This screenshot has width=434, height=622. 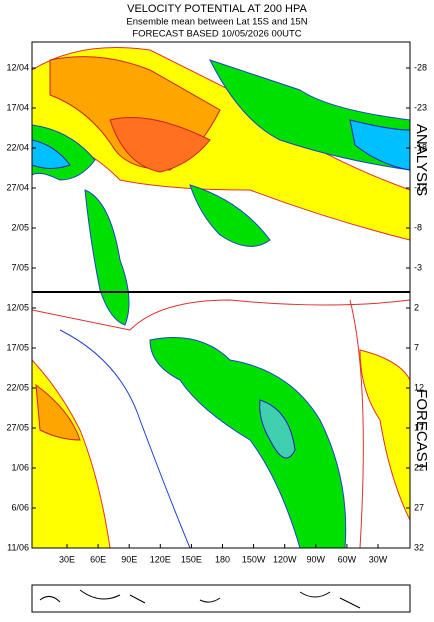 What do you see at coordinates (17, 147) in the screenshot?
I see `y-tick-label: 22/04` at bounding box center [17, 147].